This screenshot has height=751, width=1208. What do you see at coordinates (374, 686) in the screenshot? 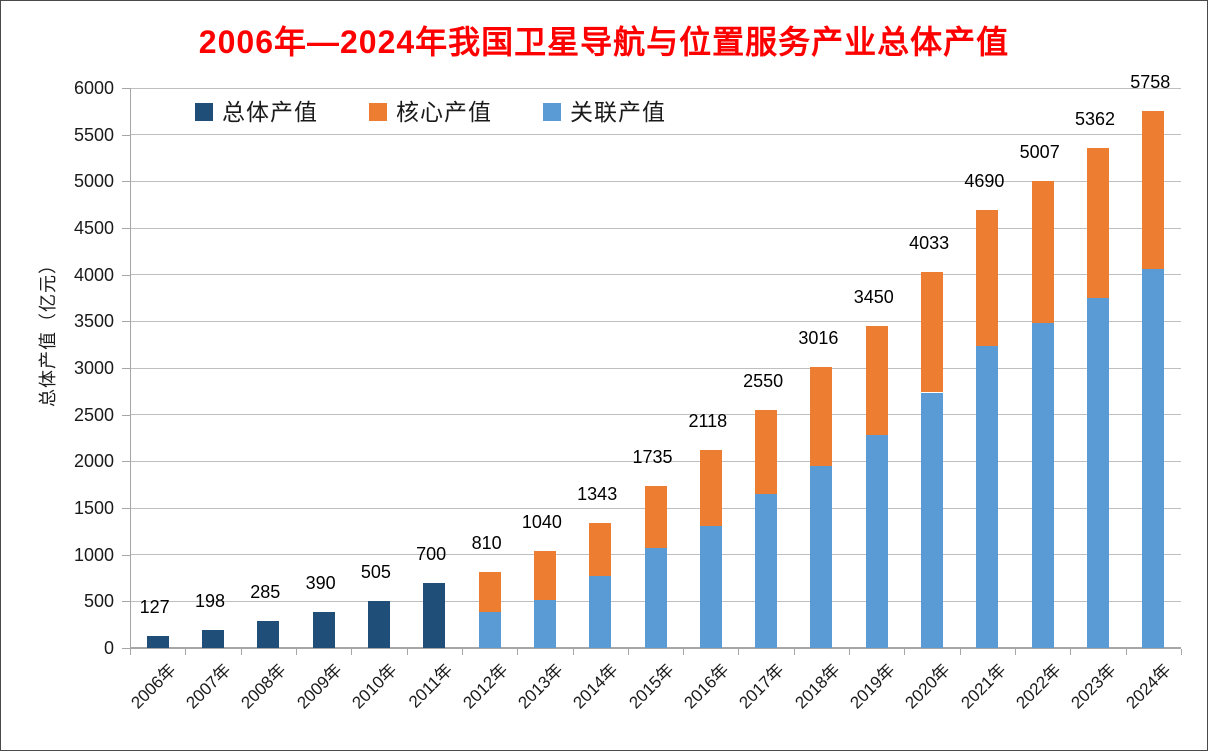
I see `x-tick-label: 2010年` at bounding box center [374, 686].